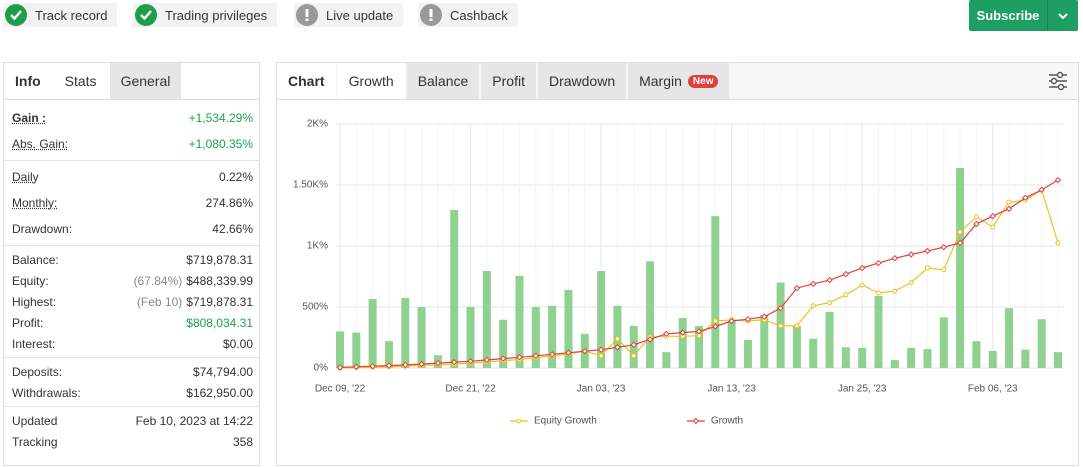 Image resolution: width=1083 pixels, height=467 pixels. I want to click on stat-value: $808,034.31, so click(219, 322).